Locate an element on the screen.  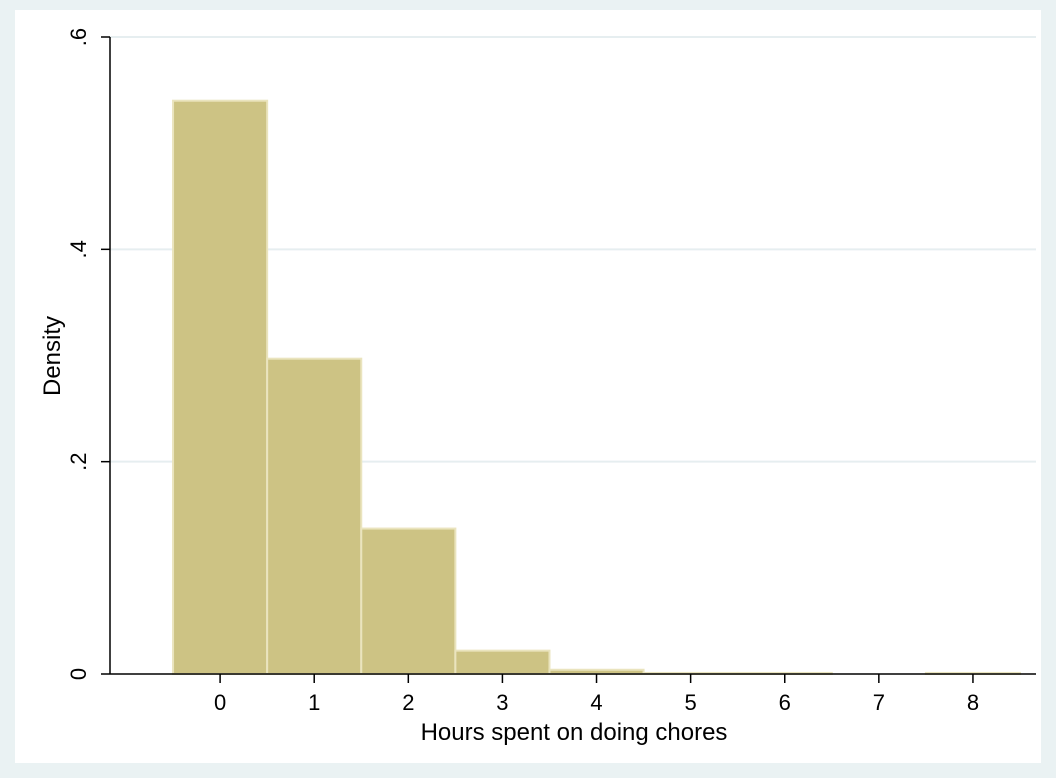
x-tick-label: 1 is located at coordinates (314, 702).